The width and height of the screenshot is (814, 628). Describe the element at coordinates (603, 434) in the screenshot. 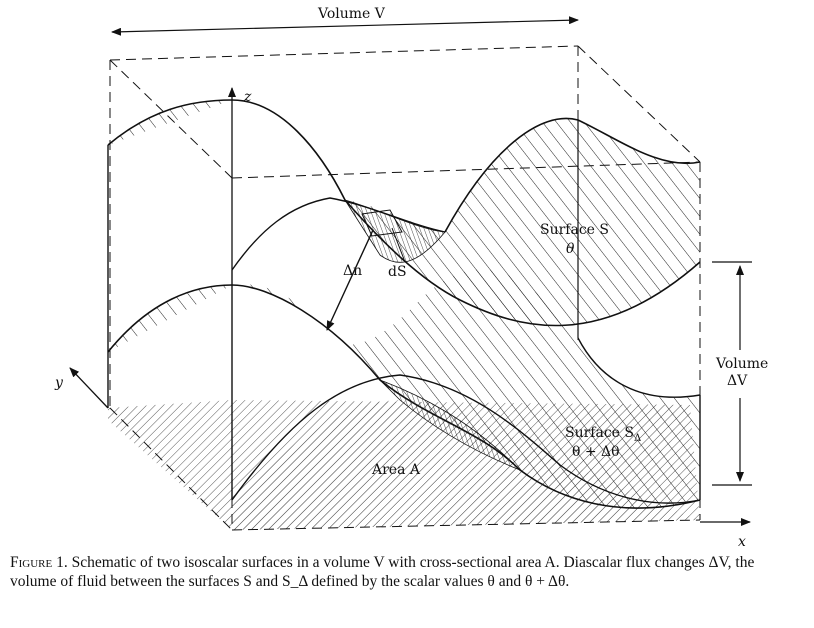

I see `surface-sd-label: Surface SΔ` at that location.